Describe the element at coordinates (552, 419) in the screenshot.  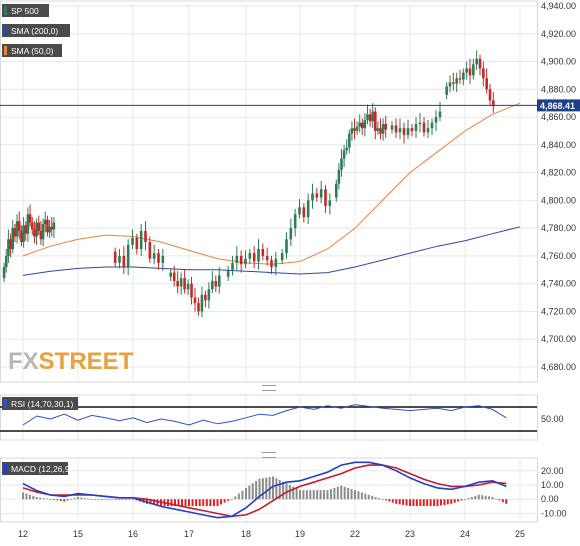
I see `rsi-axis: 50.00` at that location.